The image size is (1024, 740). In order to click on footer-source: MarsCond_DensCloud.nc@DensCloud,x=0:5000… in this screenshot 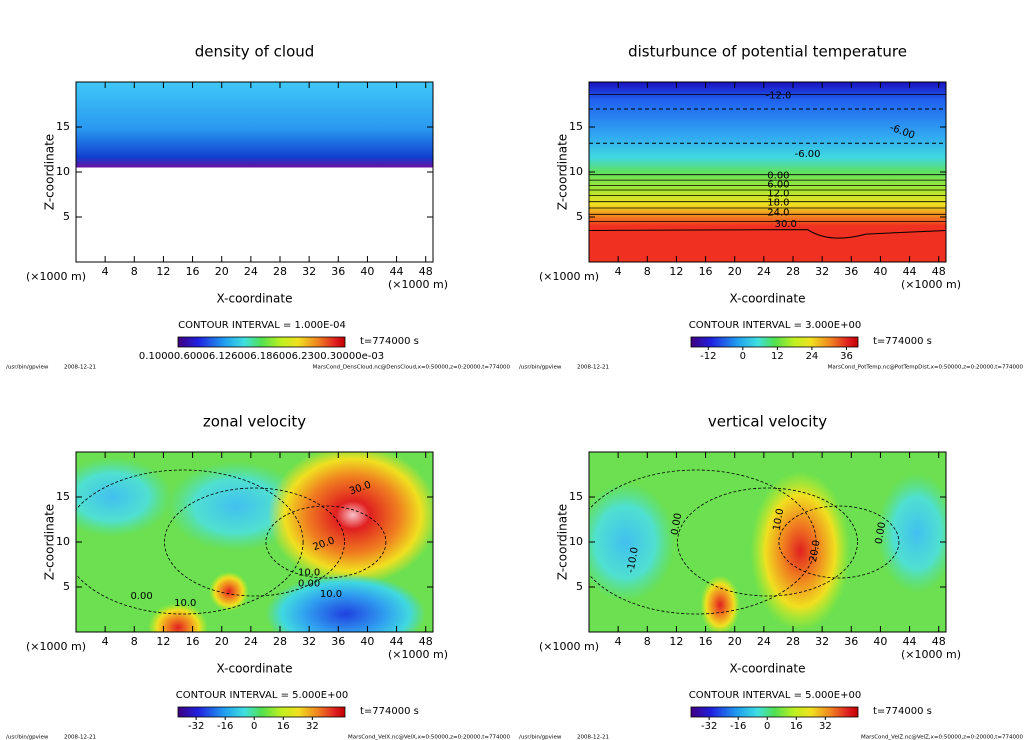, I will do `click(412, 368)`.